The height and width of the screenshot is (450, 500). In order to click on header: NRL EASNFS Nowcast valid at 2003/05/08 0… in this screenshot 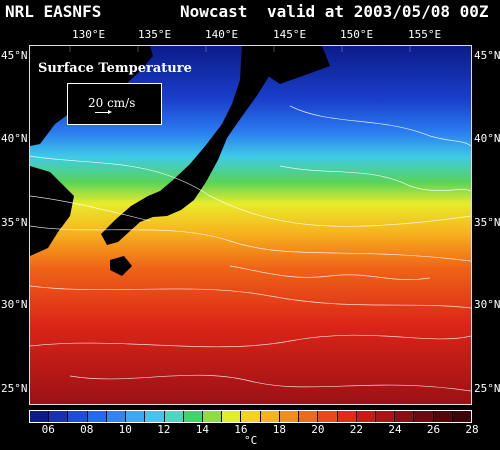, I will do `click(250, 13)`.